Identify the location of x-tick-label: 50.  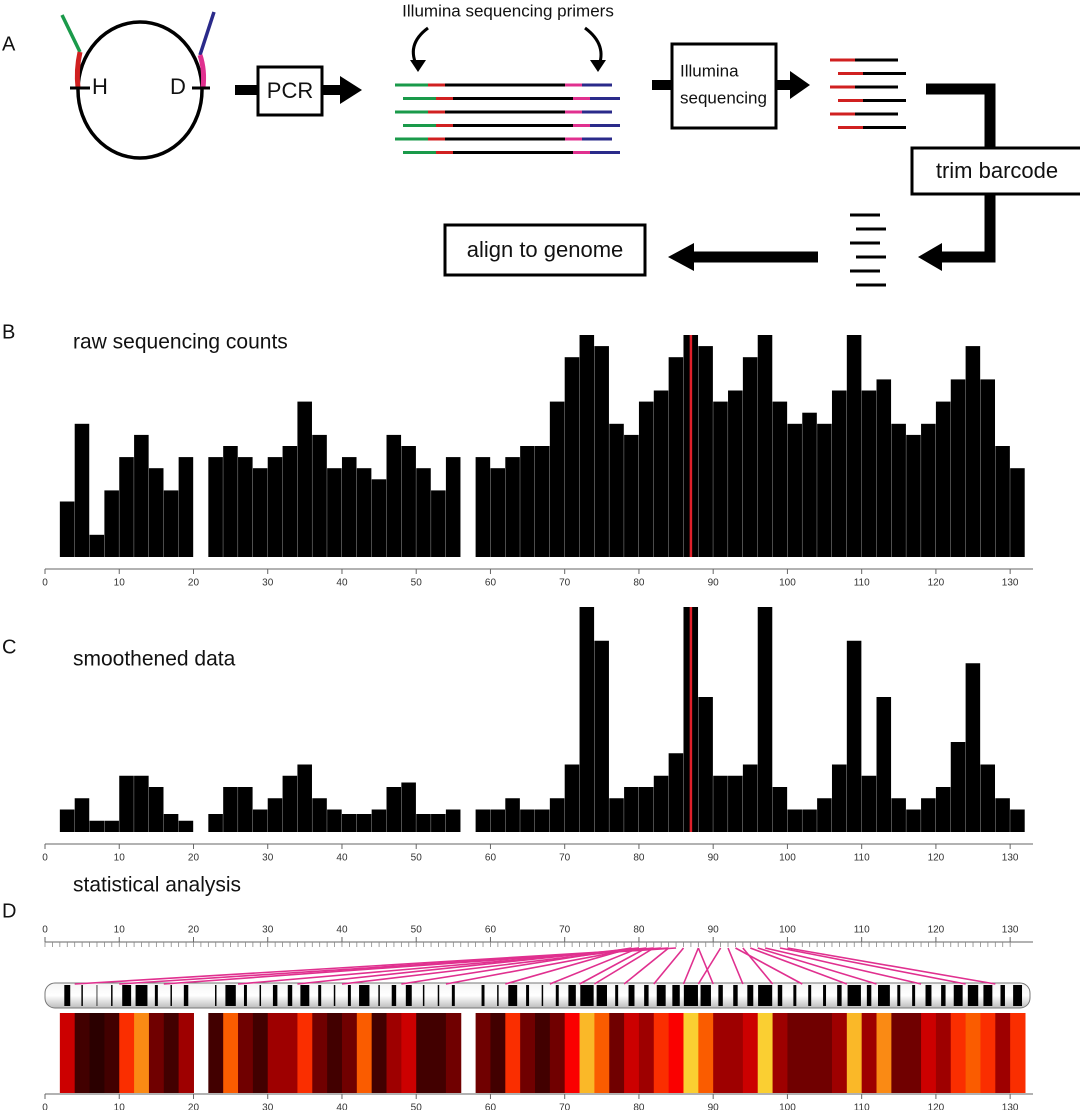
(417, 583).